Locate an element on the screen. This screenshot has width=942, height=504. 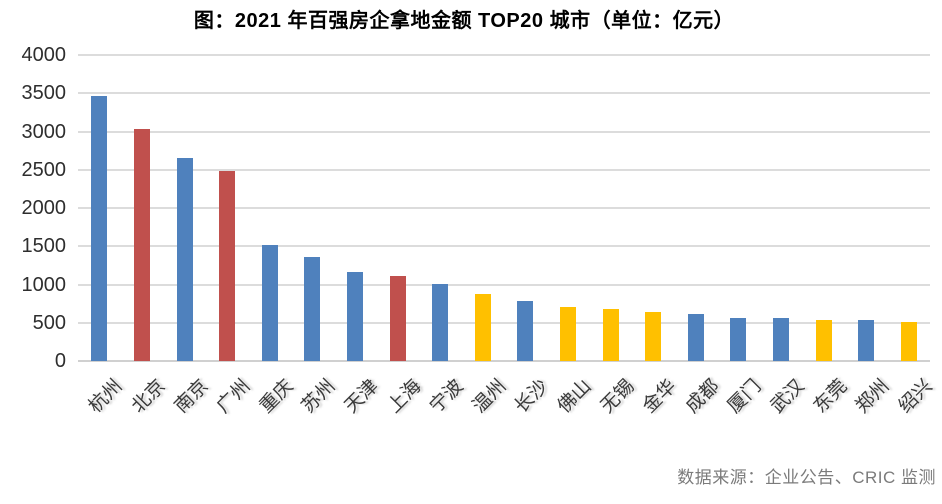
bar-武汉 is located at coordinates (780, 339).